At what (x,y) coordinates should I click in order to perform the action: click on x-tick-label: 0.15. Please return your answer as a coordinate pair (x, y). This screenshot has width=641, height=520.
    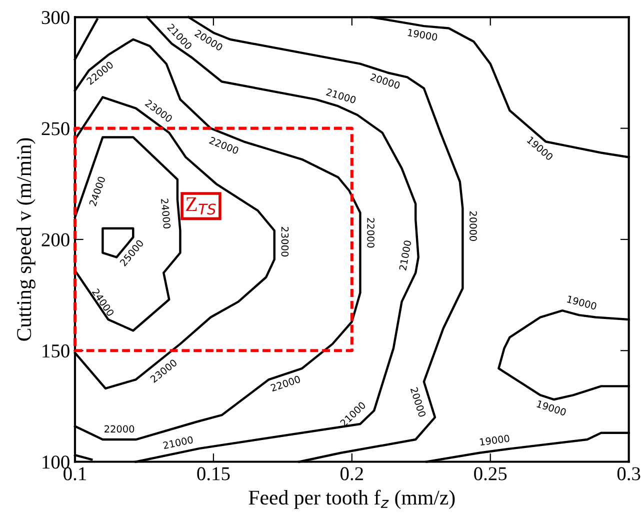
    Looking at the image, I should click on (213, 473).